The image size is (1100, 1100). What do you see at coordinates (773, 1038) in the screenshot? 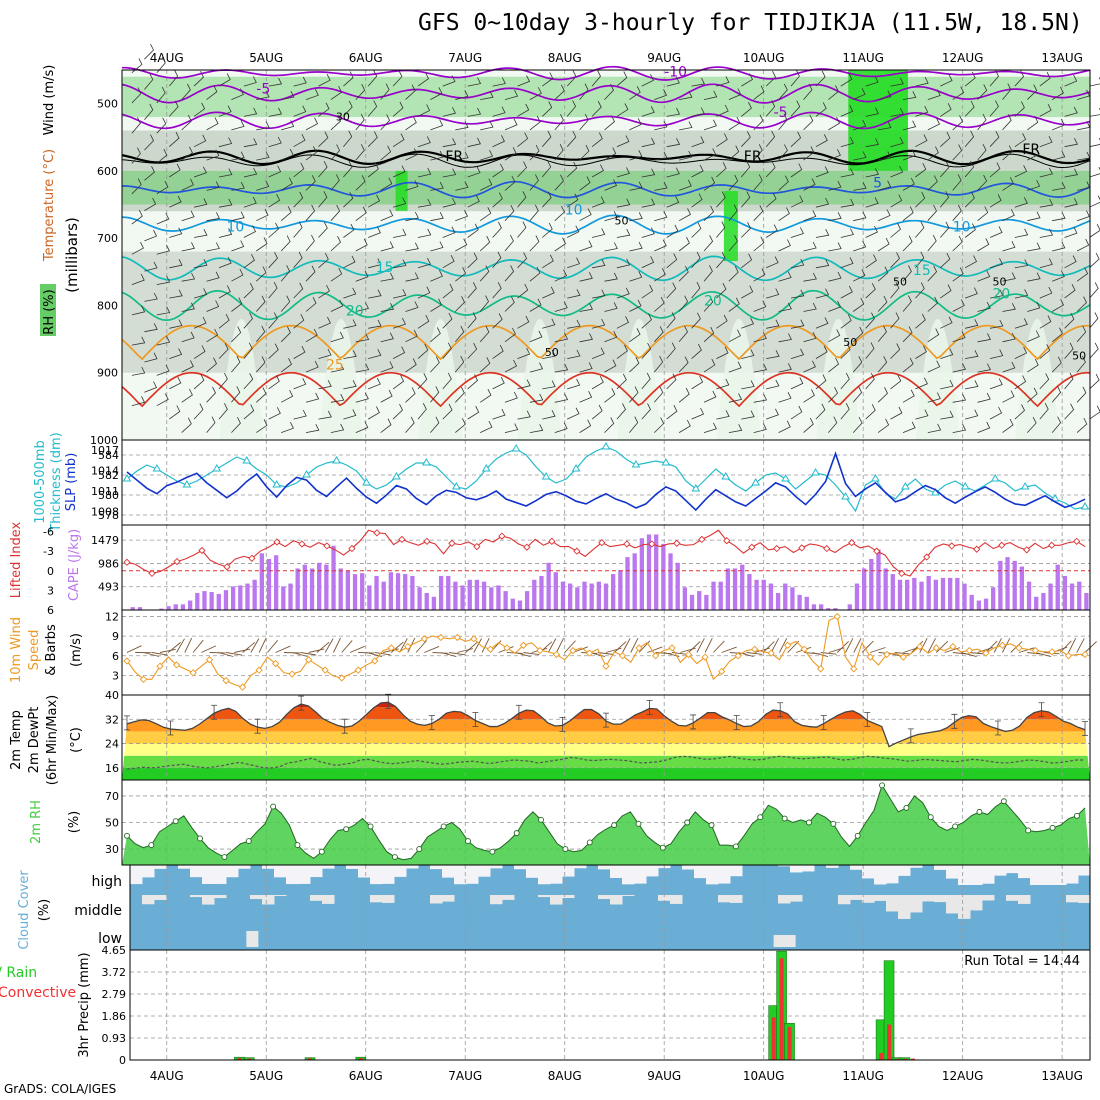
I see `convective-bar` at bounding box center [773, 1038].